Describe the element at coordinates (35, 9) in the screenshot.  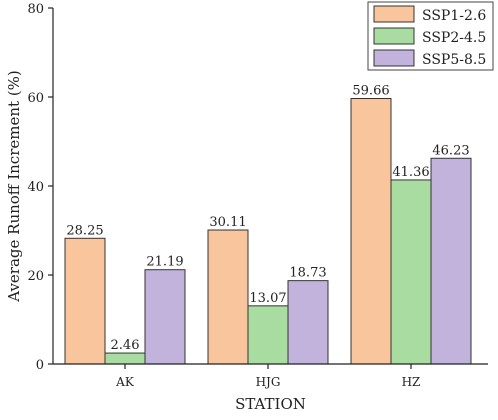
I see `y-tick-label: 80` at that location.